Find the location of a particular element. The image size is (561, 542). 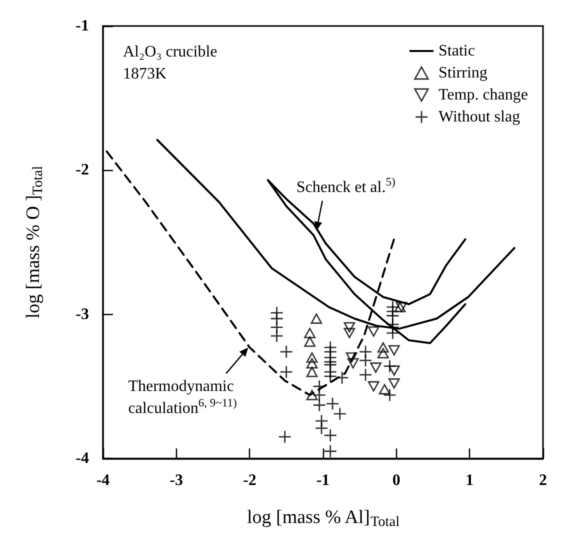

legend-label: Static is located at coordinates (456, 51).